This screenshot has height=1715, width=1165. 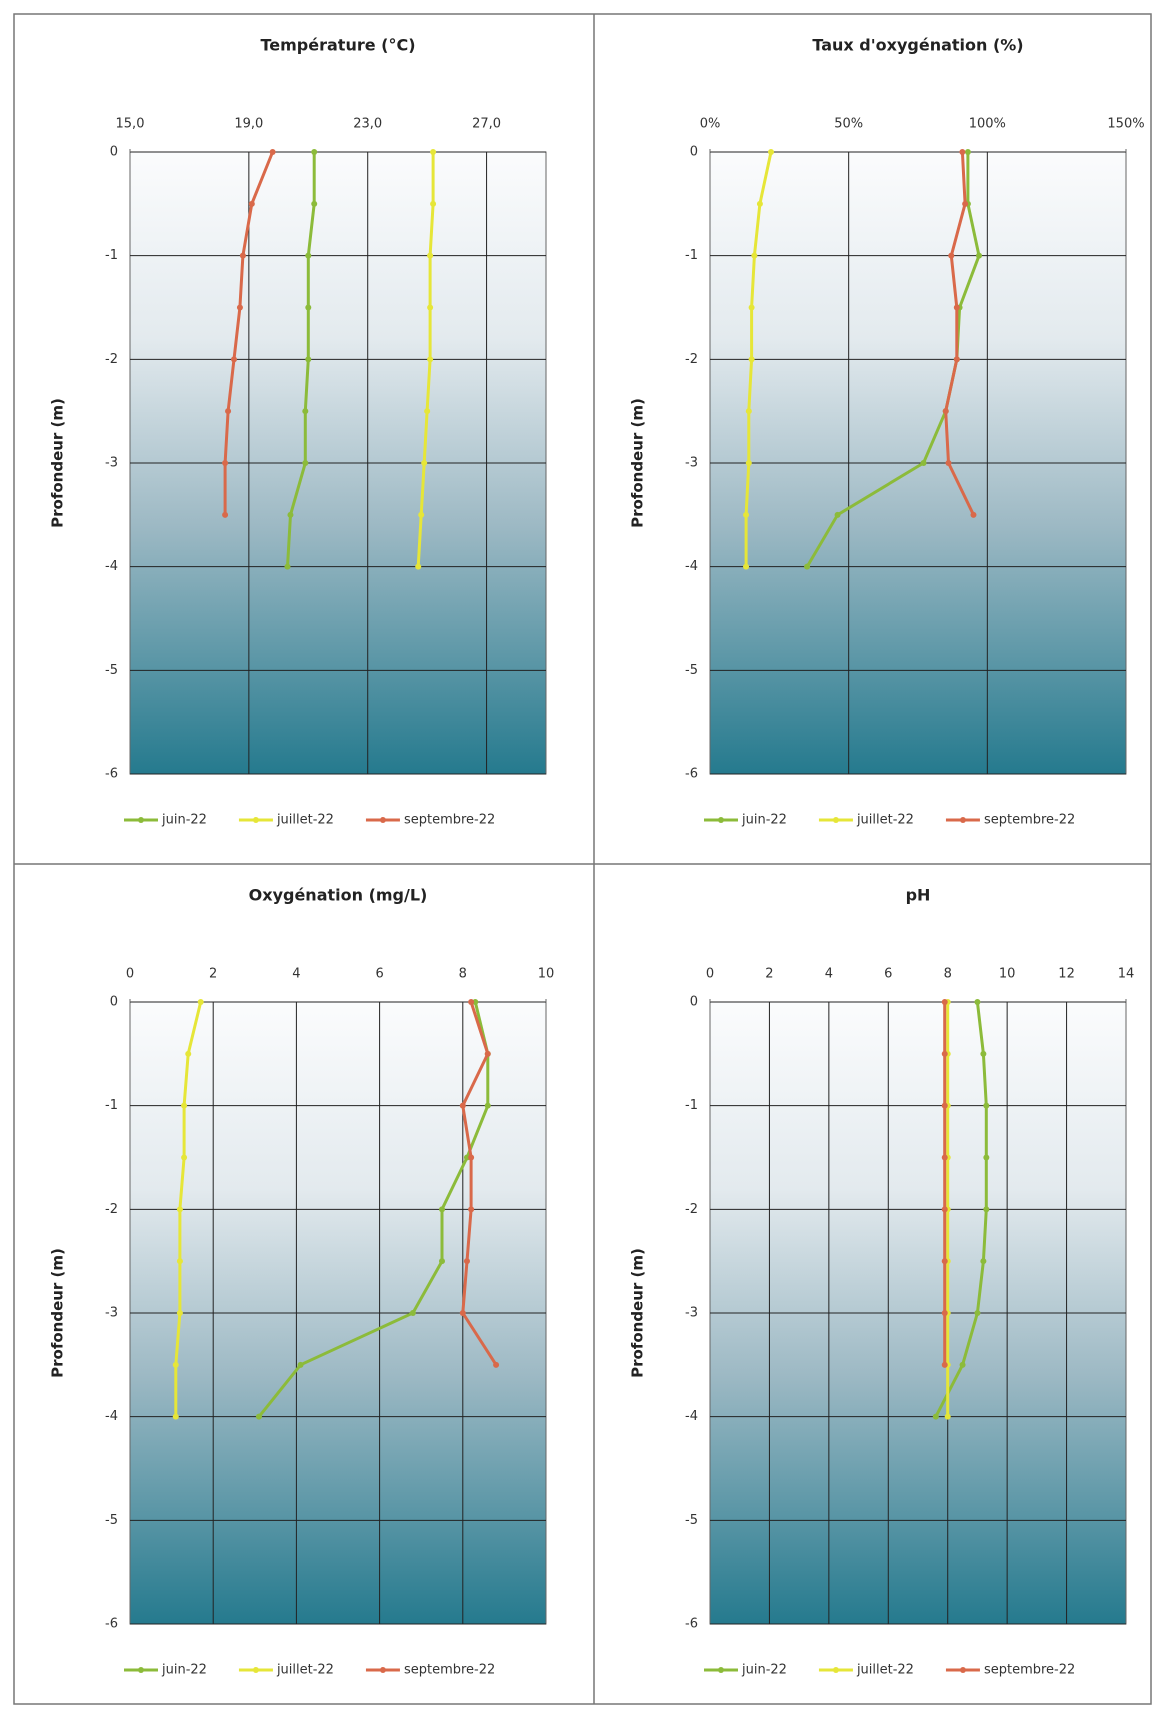 What do you see at coordinates (296, 974) in the screenshot?
I see `x-tick-label: 4` at bounding box center [296, 974].